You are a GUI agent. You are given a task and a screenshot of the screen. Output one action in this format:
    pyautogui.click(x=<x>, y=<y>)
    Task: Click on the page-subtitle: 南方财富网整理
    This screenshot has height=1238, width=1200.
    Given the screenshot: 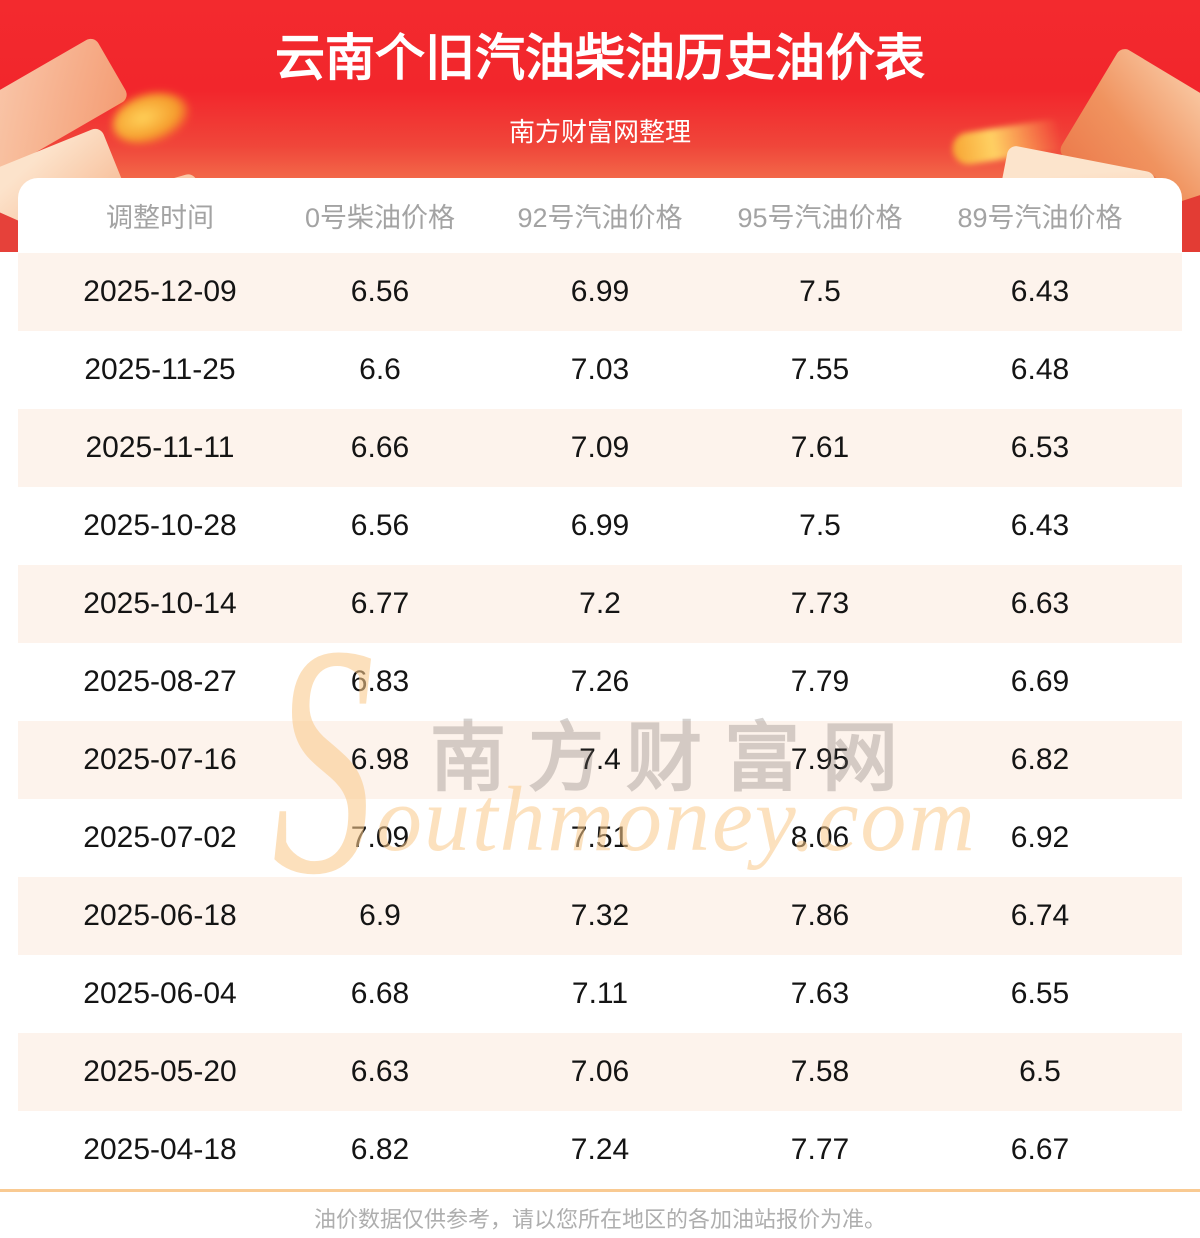 What is the action you would take?
    pyautogui.click(x=599, y=132)
    